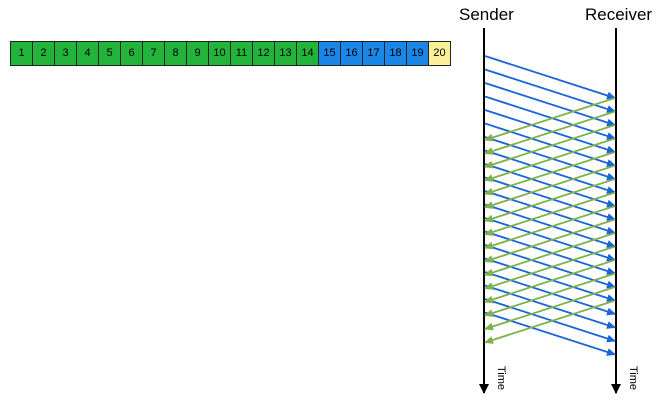  I want to click on packet-cell-15: 15, so click(329, 53).